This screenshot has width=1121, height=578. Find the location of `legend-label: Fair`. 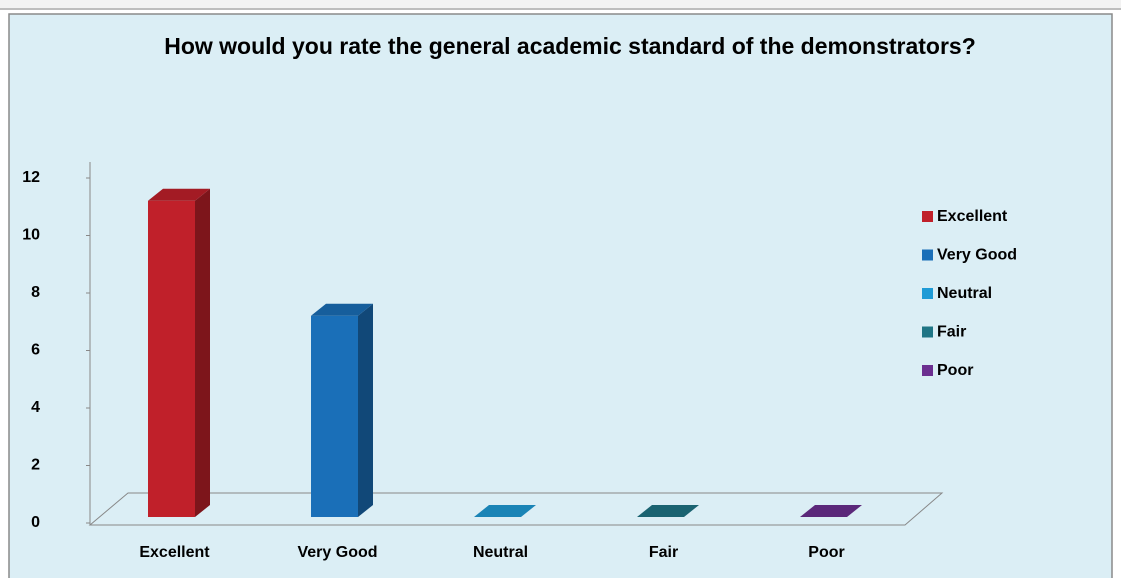

legend-label: Fair is located at coordinates (951, 332).